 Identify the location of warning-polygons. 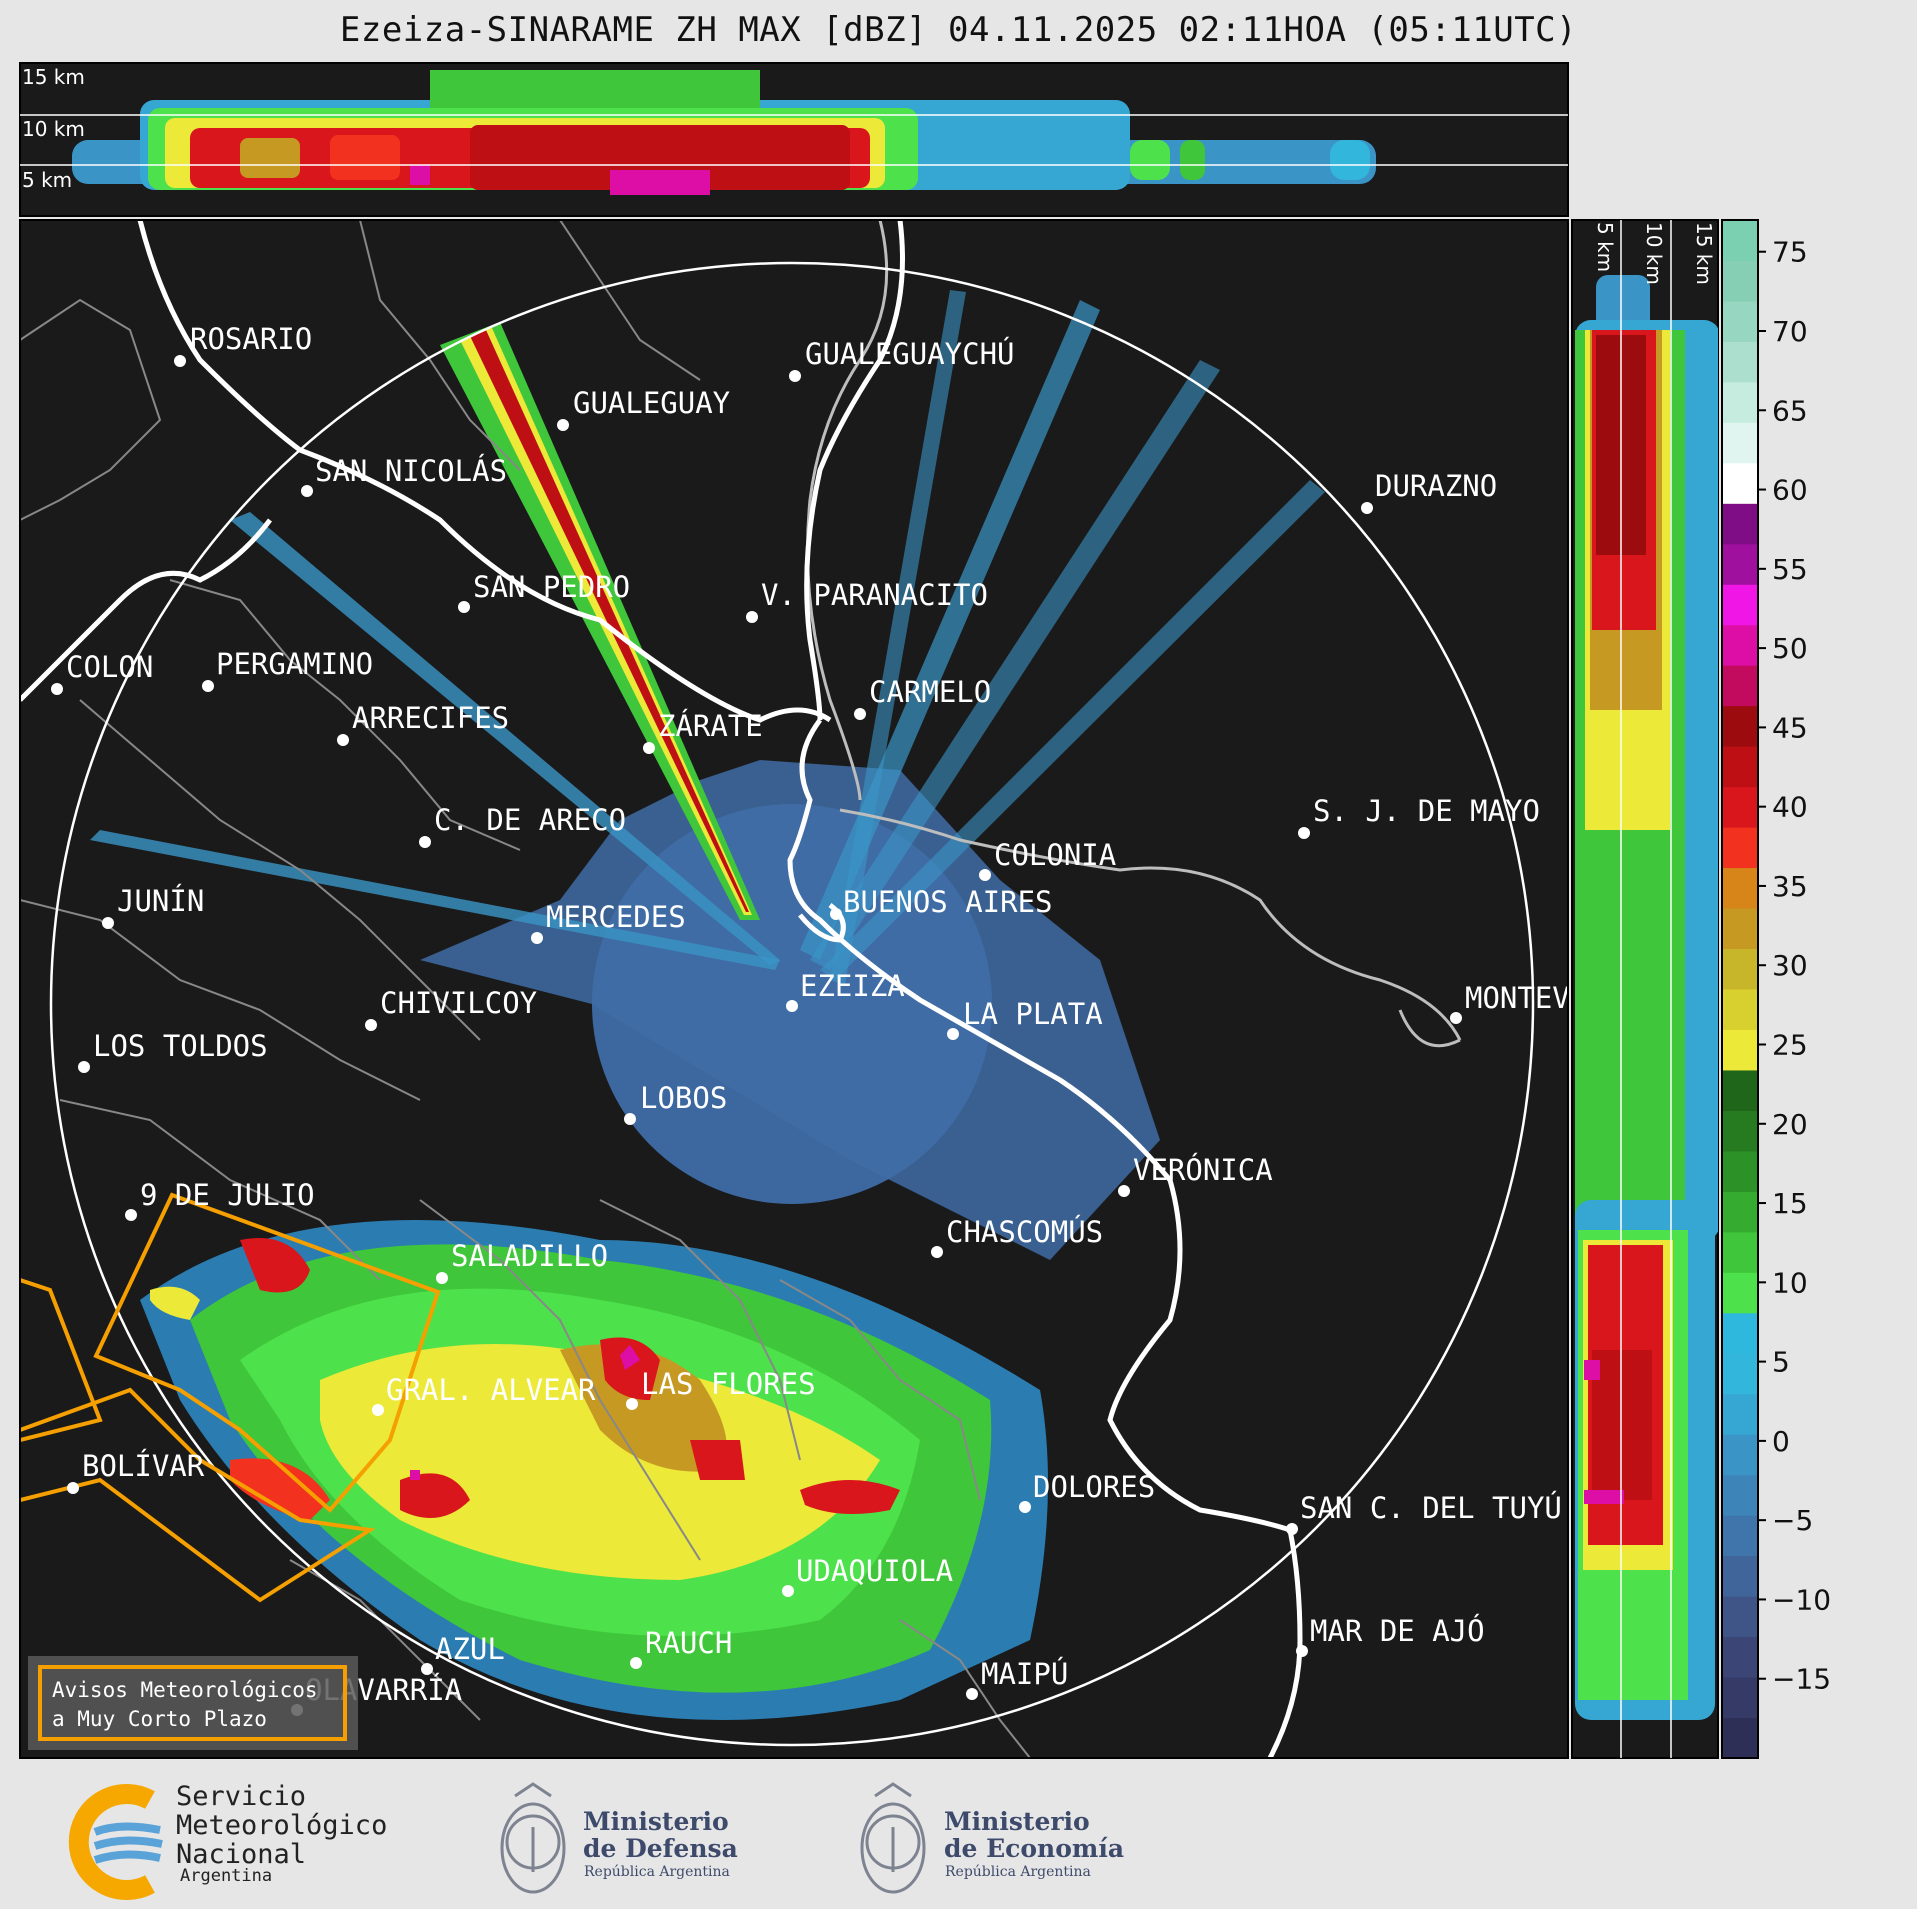
(230, 1397).